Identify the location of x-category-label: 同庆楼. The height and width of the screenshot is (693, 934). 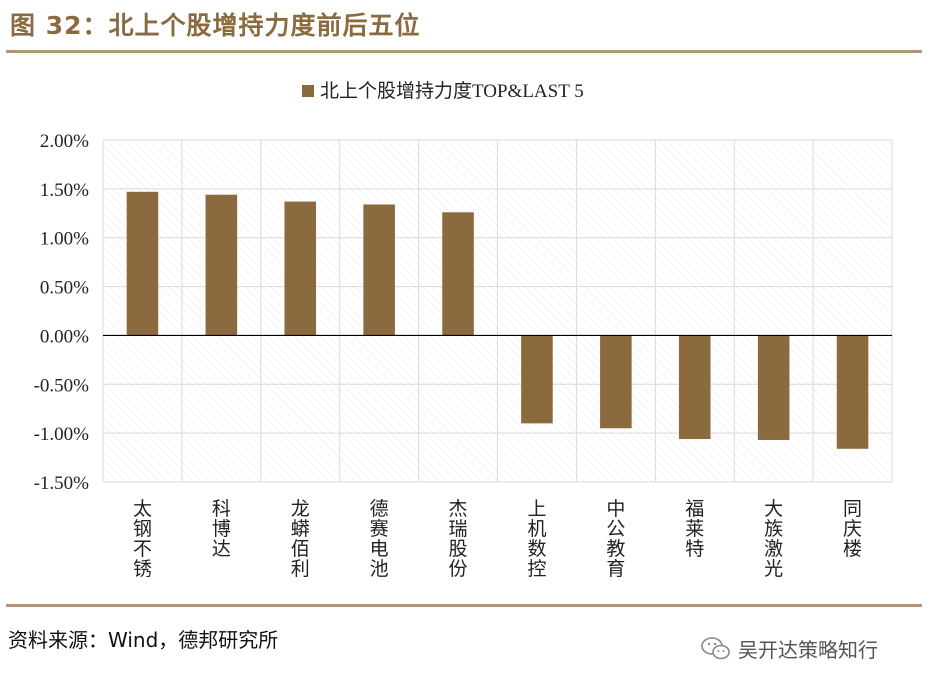
(852, 529).